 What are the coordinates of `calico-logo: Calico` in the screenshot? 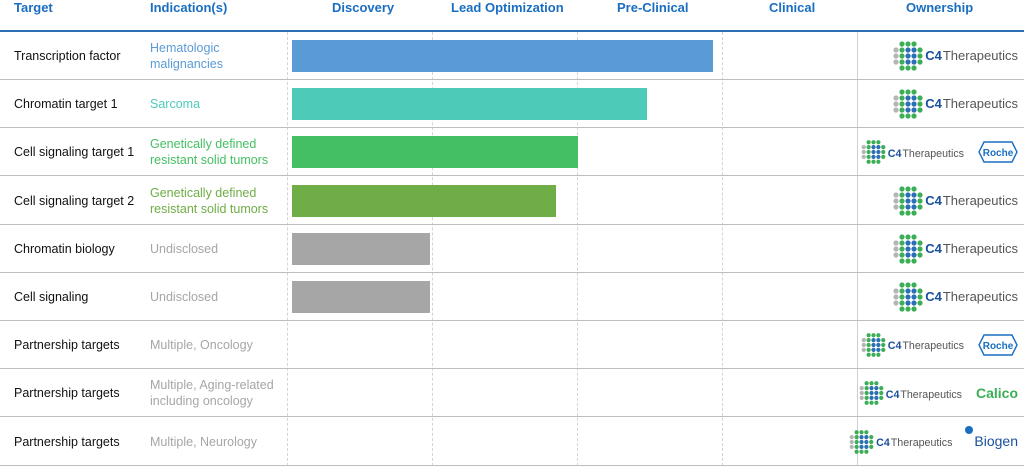 It's located at (996, 393).